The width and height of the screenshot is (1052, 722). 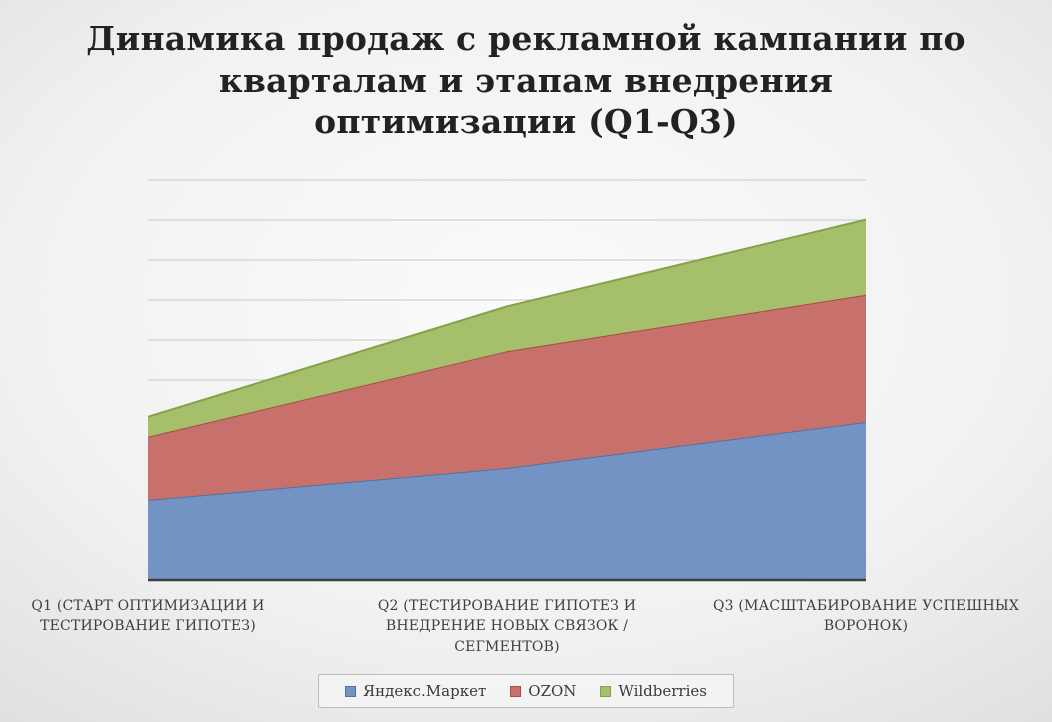 What do you see at coordinates (662, 691) in the screenshot?
I see `legend-label-wildberries: Wildberries` at bounding box center [662, 691].